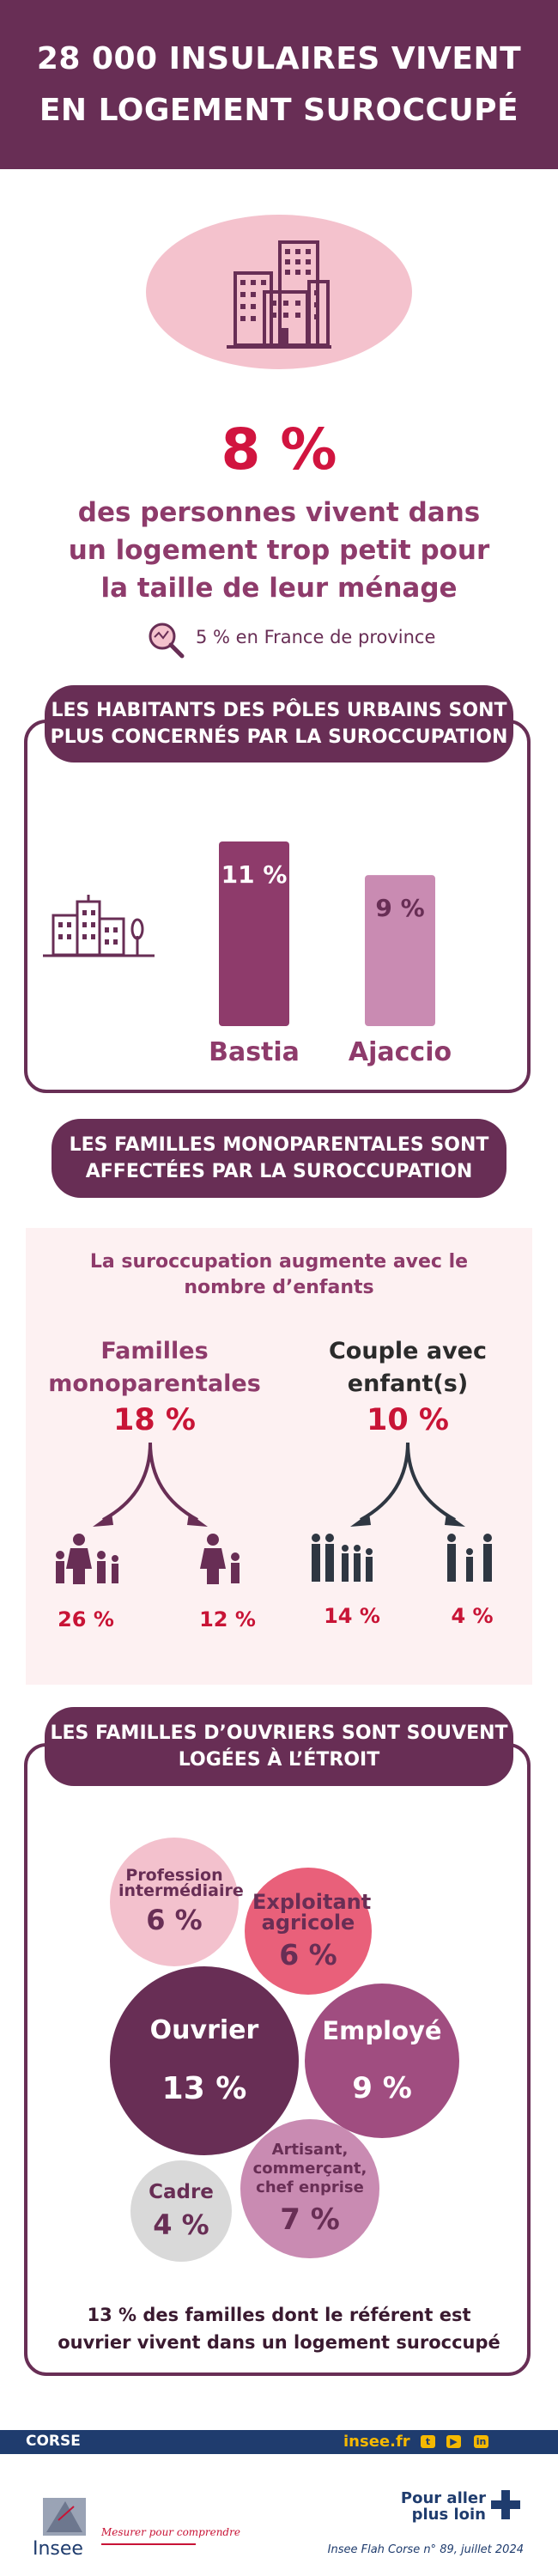  Describe the element at coordinates (506, 2504) in the screenshot. I see `plus-icon` at that location.